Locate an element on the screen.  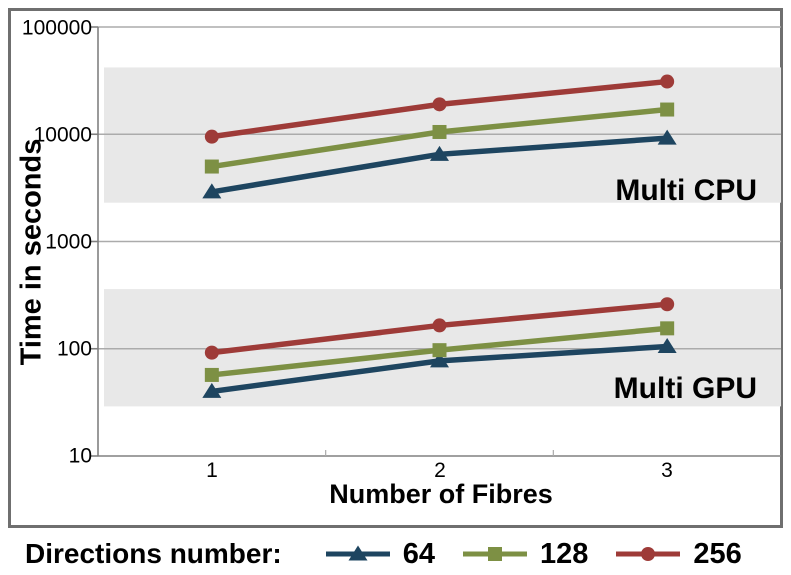
legend: Directions number: 64 128 256 is located at coordinates (395, 554).